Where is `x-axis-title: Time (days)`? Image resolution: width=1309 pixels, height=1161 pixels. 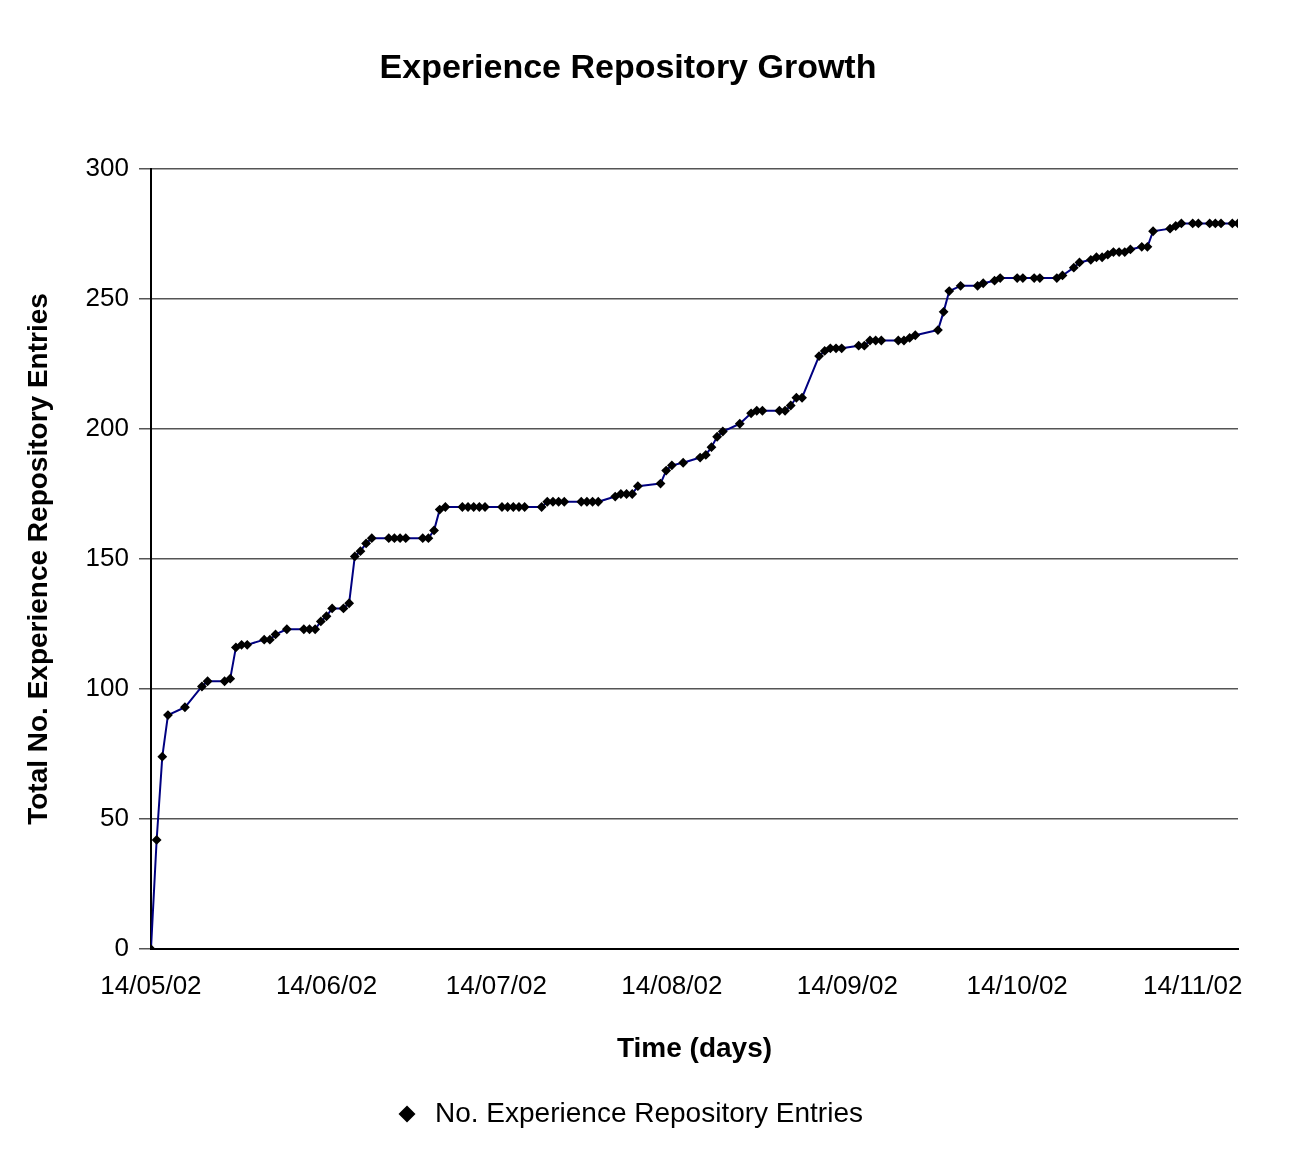 x-axis-title: Time (days) is located at coordinates (694, 1047).